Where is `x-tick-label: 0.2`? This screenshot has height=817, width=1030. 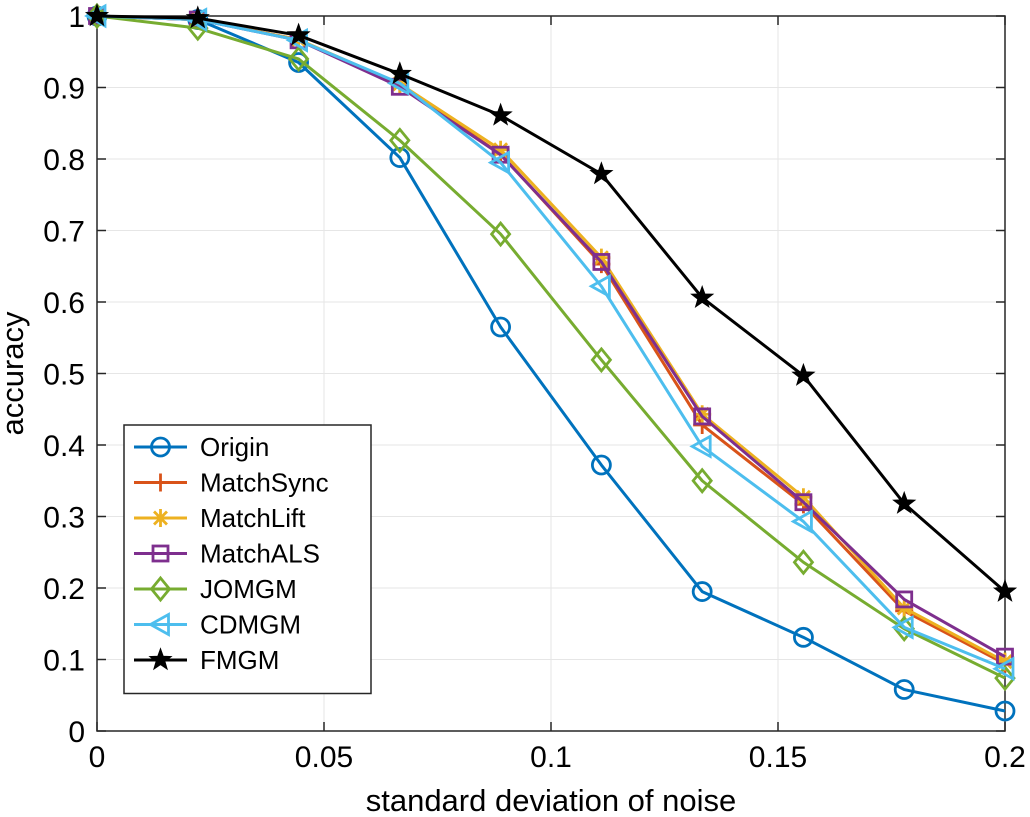
x-tick-label: 0.2 is located at coordinates (1005, 757).